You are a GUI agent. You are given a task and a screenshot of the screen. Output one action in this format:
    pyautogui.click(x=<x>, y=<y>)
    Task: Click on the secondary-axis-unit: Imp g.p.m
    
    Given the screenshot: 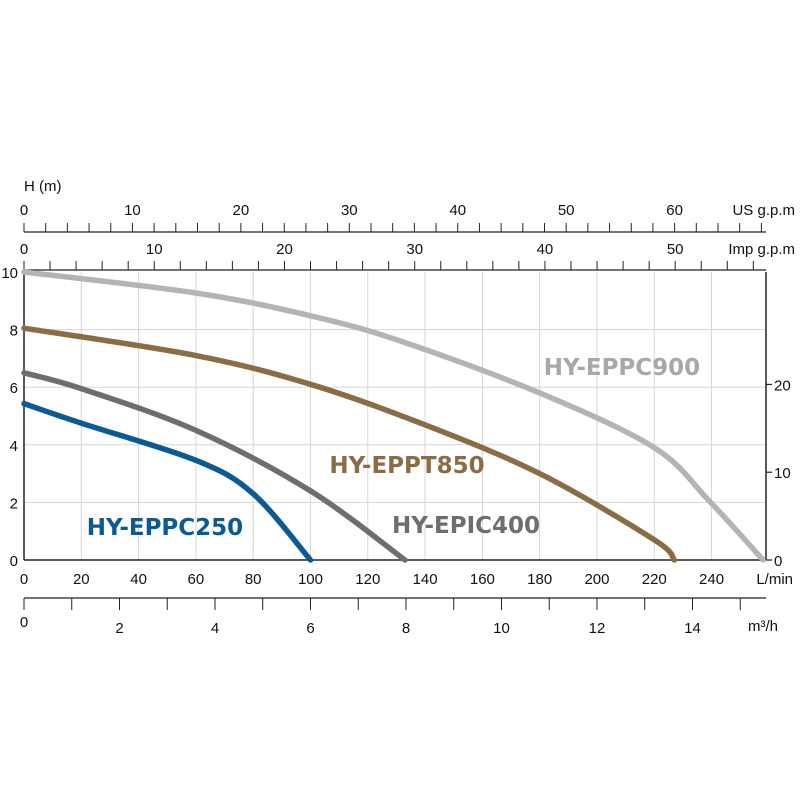 What is the action you would take?
    pyautogui.click(x=761, y=249)
    